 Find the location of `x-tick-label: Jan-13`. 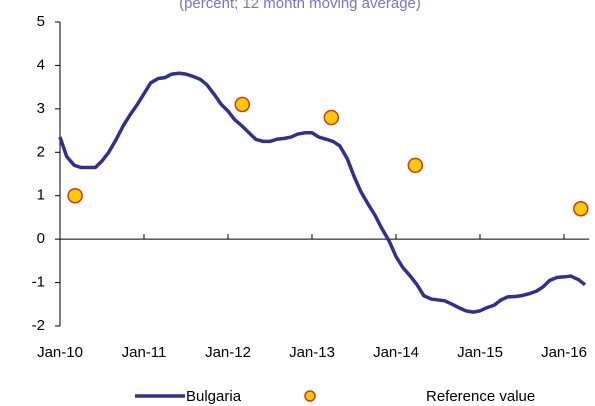

x-tick-label: Jan-13 is located at coordinates (312, 352).